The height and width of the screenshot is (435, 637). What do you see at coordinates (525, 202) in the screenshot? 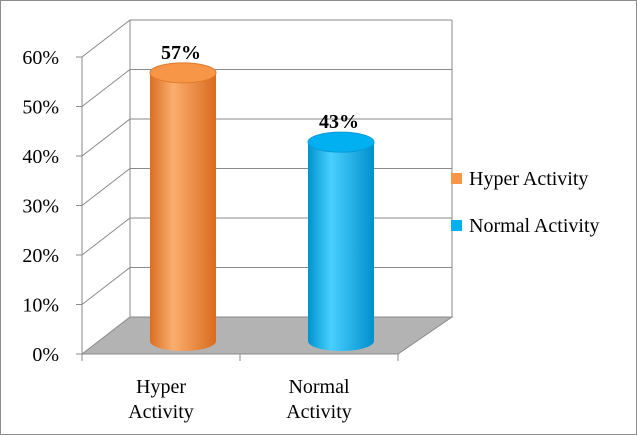
I see `legend: Hyper Activity Normal Activity` at bounding box center [525, 202].